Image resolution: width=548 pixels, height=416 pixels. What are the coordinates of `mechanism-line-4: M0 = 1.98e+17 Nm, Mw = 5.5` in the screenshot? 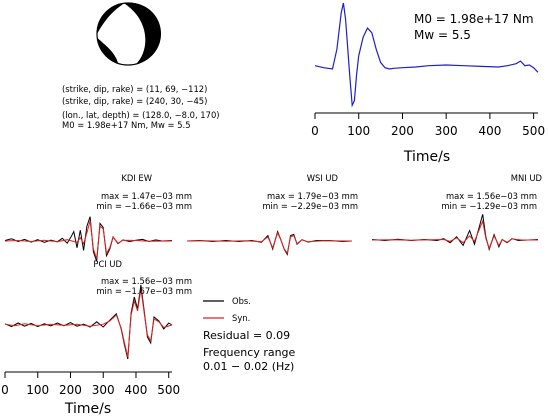 It's located at (126, 125).